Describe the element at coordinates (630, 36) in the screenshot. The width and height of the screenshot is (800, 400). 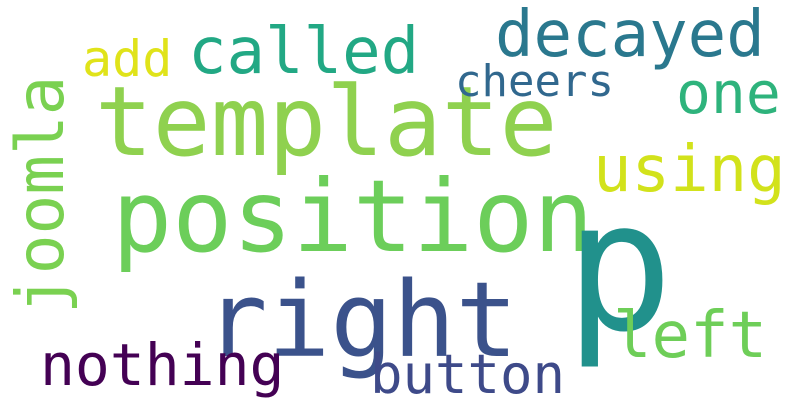
I see `word-decayed: decayed` at that location.